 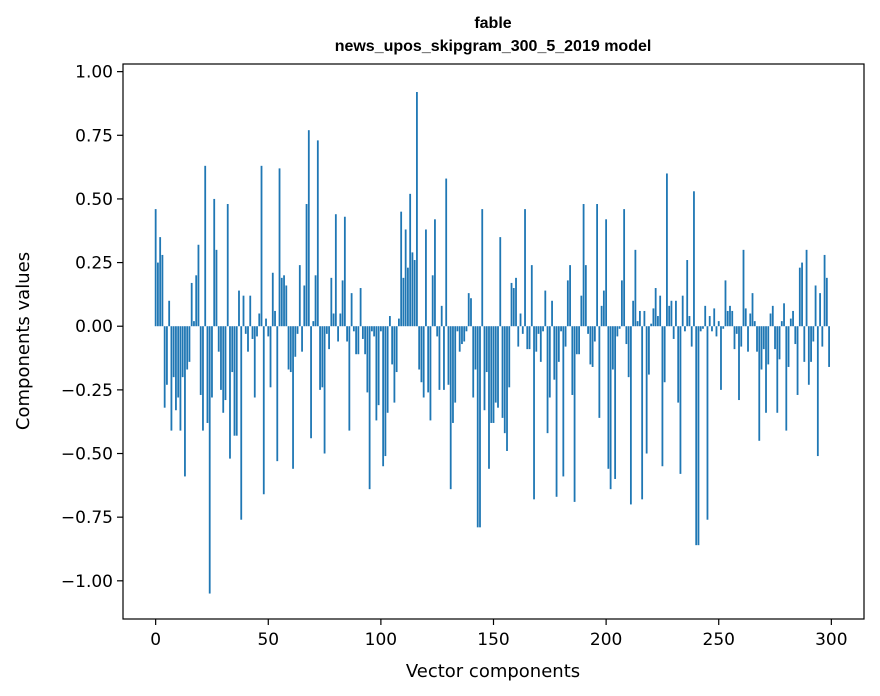 I want to click on y-tick-label: 1.00, so click(x=94, y=73).